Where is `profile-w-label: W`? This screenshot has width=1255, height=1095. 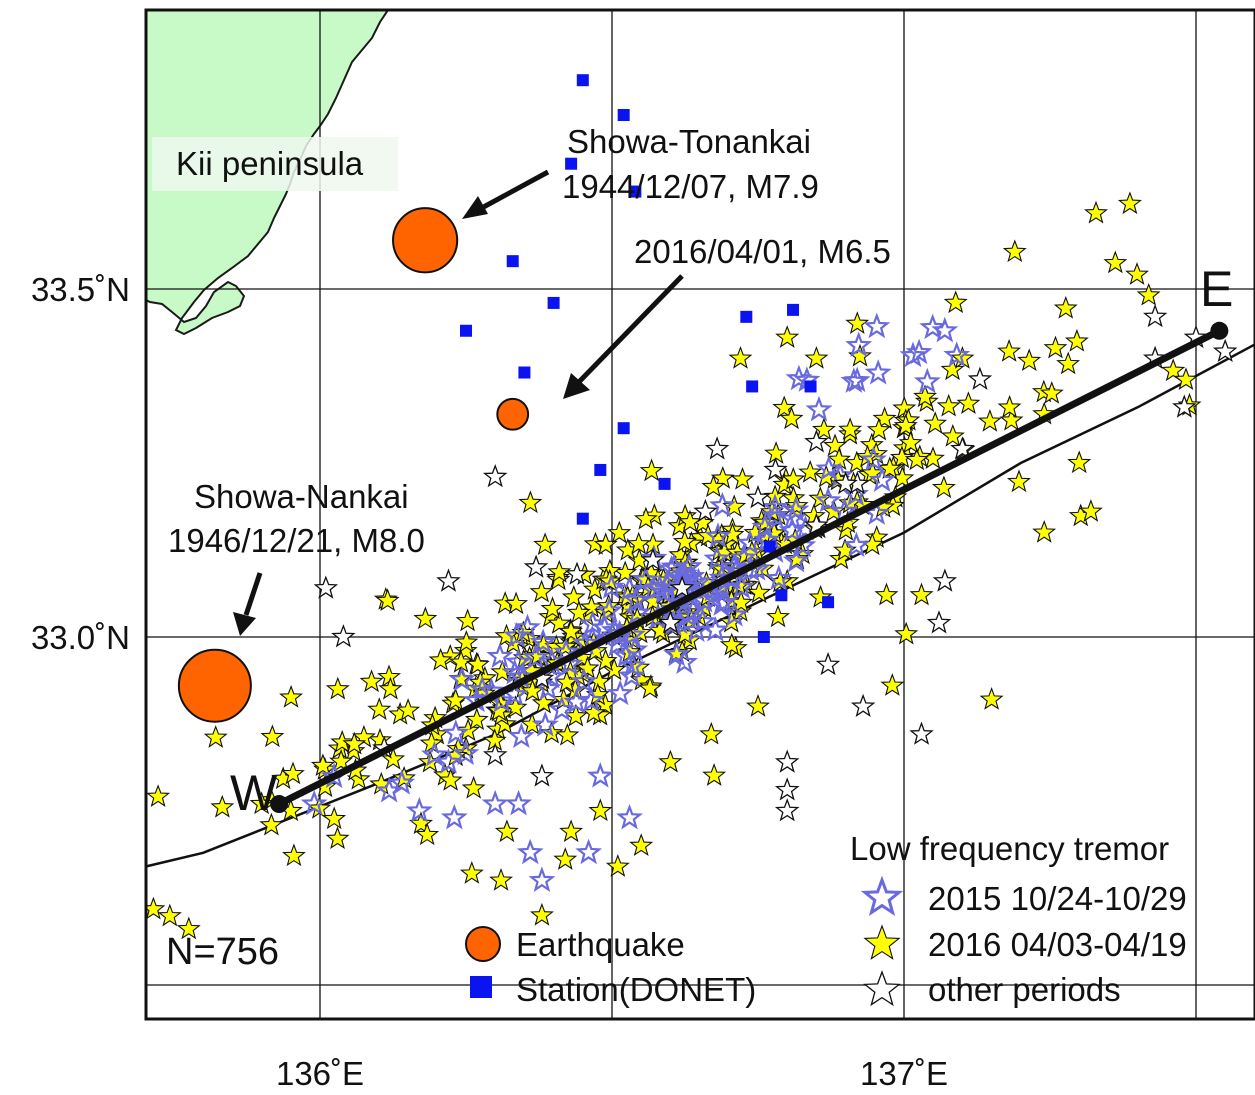
profile-w-label: W is located at coordinates (254, 793).